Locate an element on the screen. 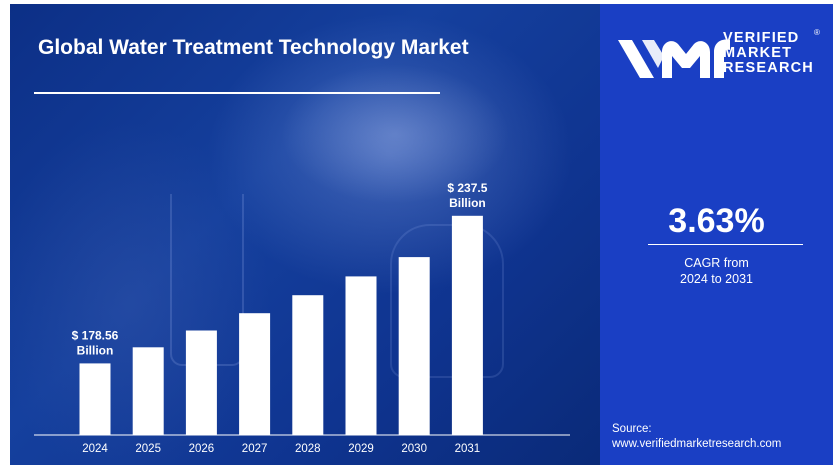  cagr-value: 3.63% is located at coordinates (716, 221).